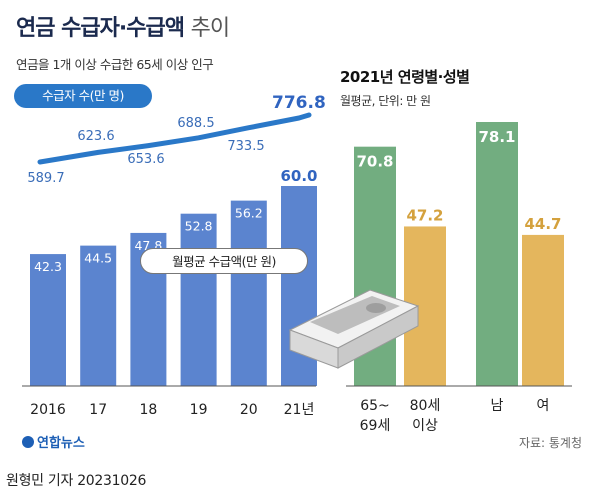 This screenshot has height=496, width=600. What do you see at coordinates (425, 406) in the screenshot?
I see `group-tick-label: 80세` at bounding box center [425, 406].